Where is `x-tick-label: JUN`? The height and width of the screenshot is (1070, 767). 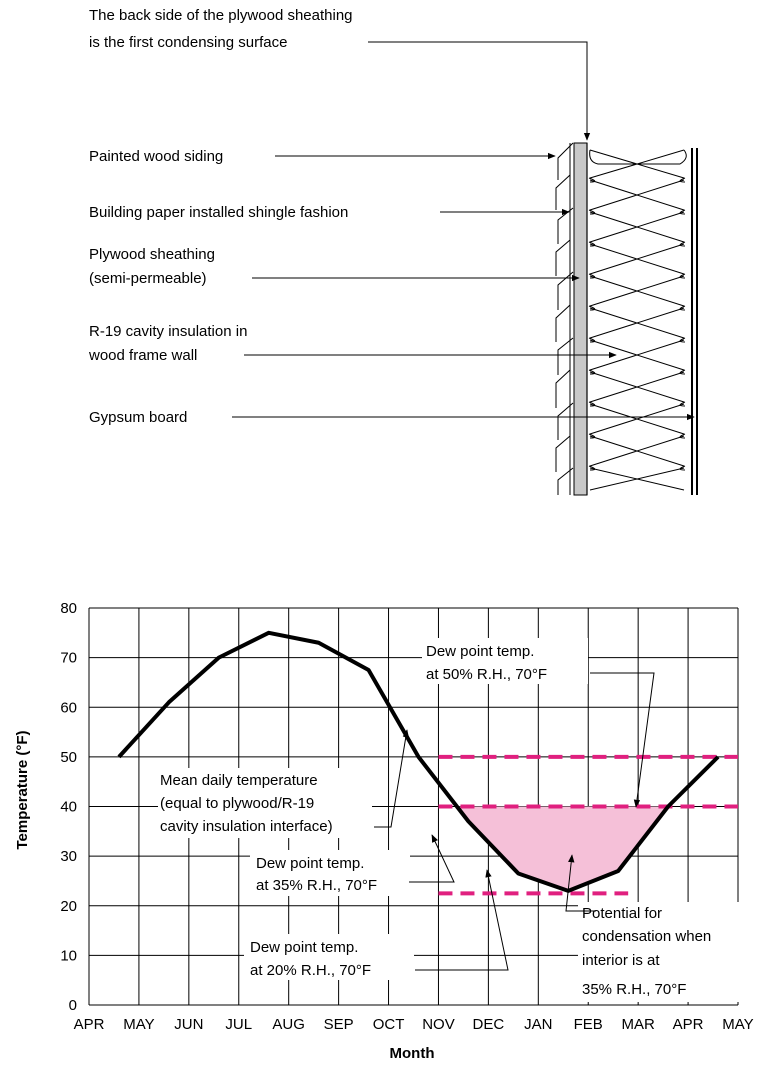 x-tick-label: JUN is located at coordinates (188, 1024).